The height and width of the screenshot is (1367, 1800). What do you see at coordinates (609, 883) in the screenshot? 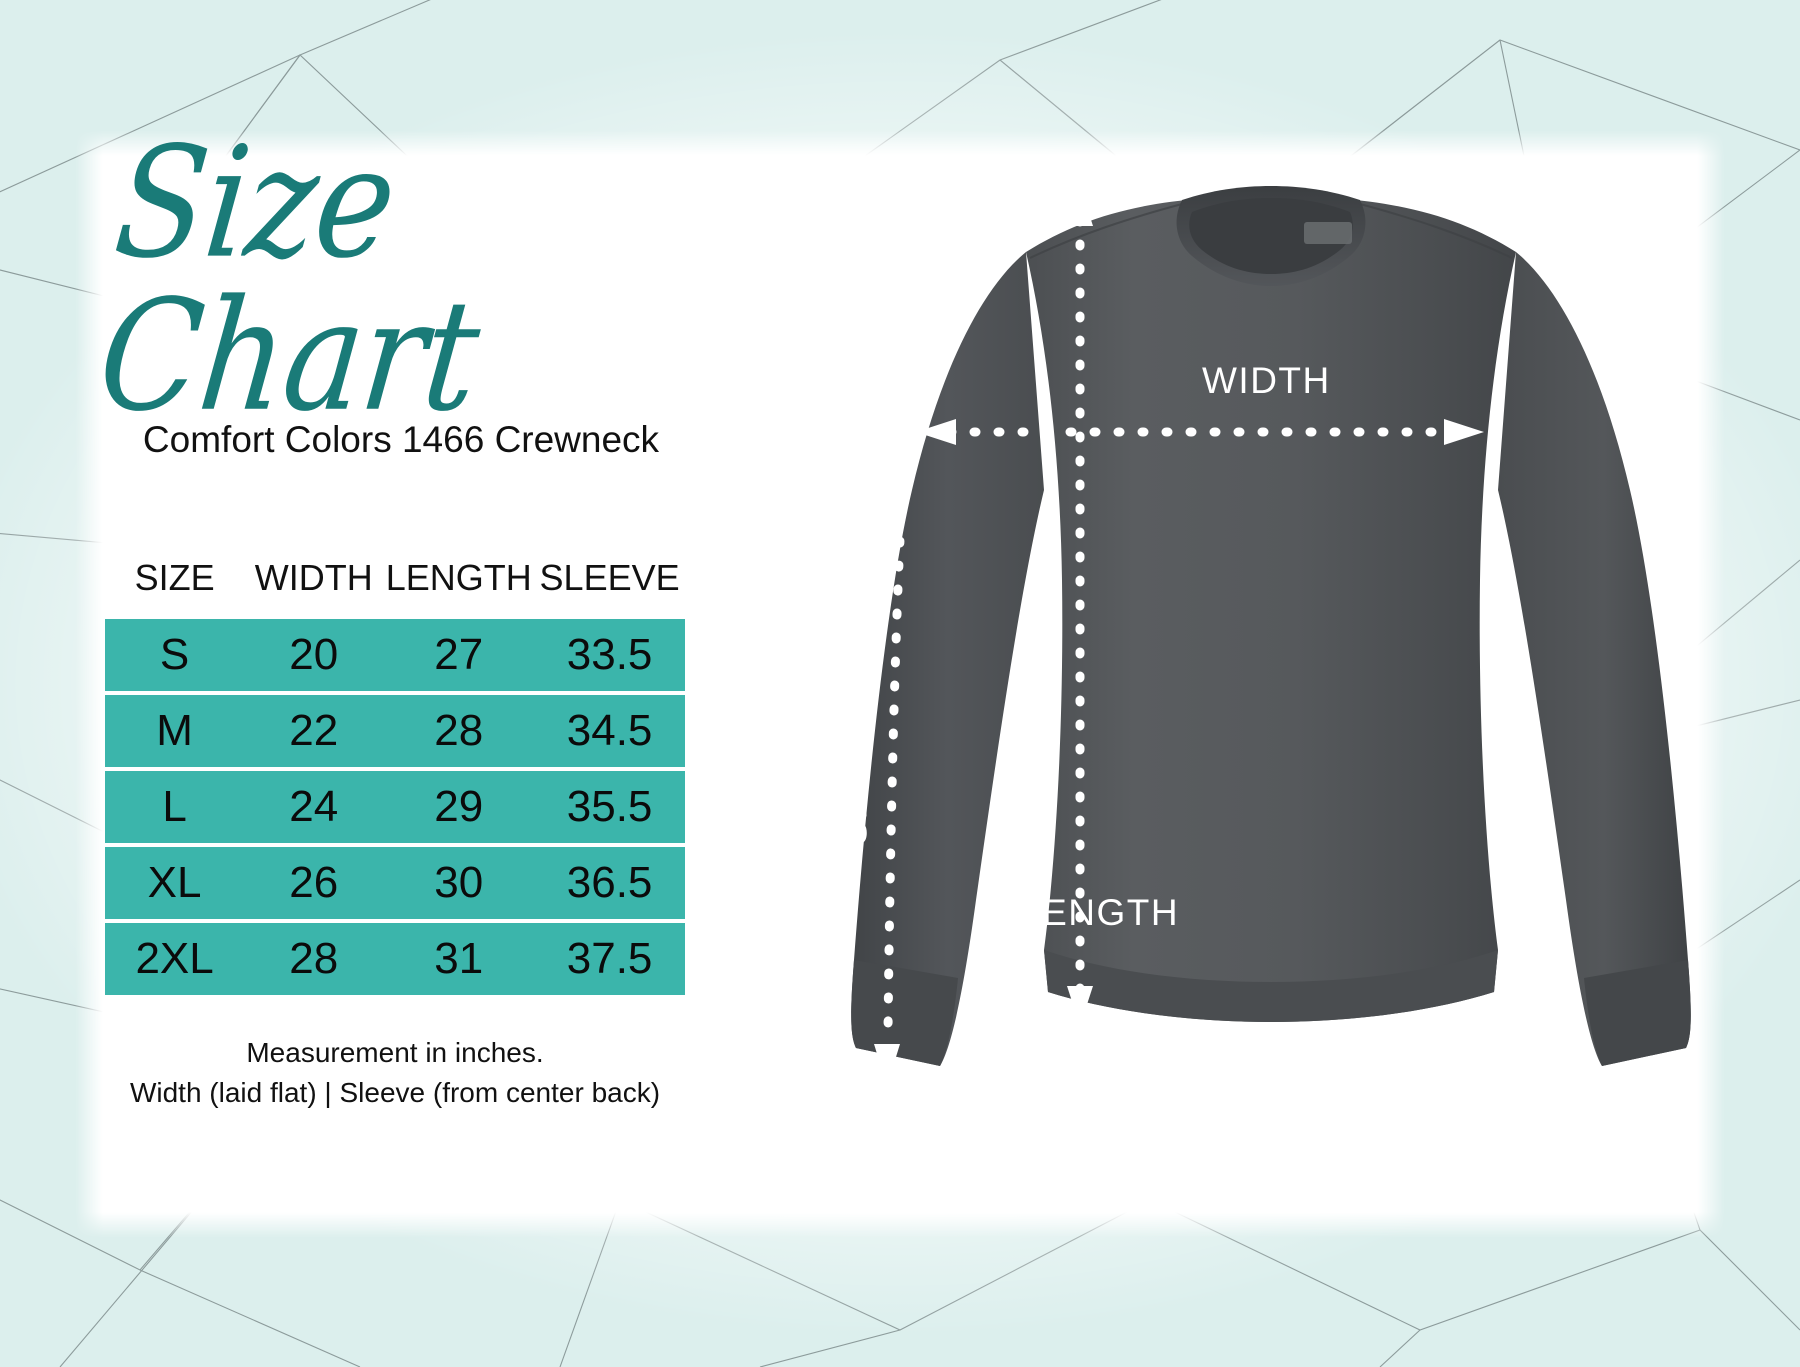
I see `cell-sleeve: 36.5` at bounding box center [609, 883].